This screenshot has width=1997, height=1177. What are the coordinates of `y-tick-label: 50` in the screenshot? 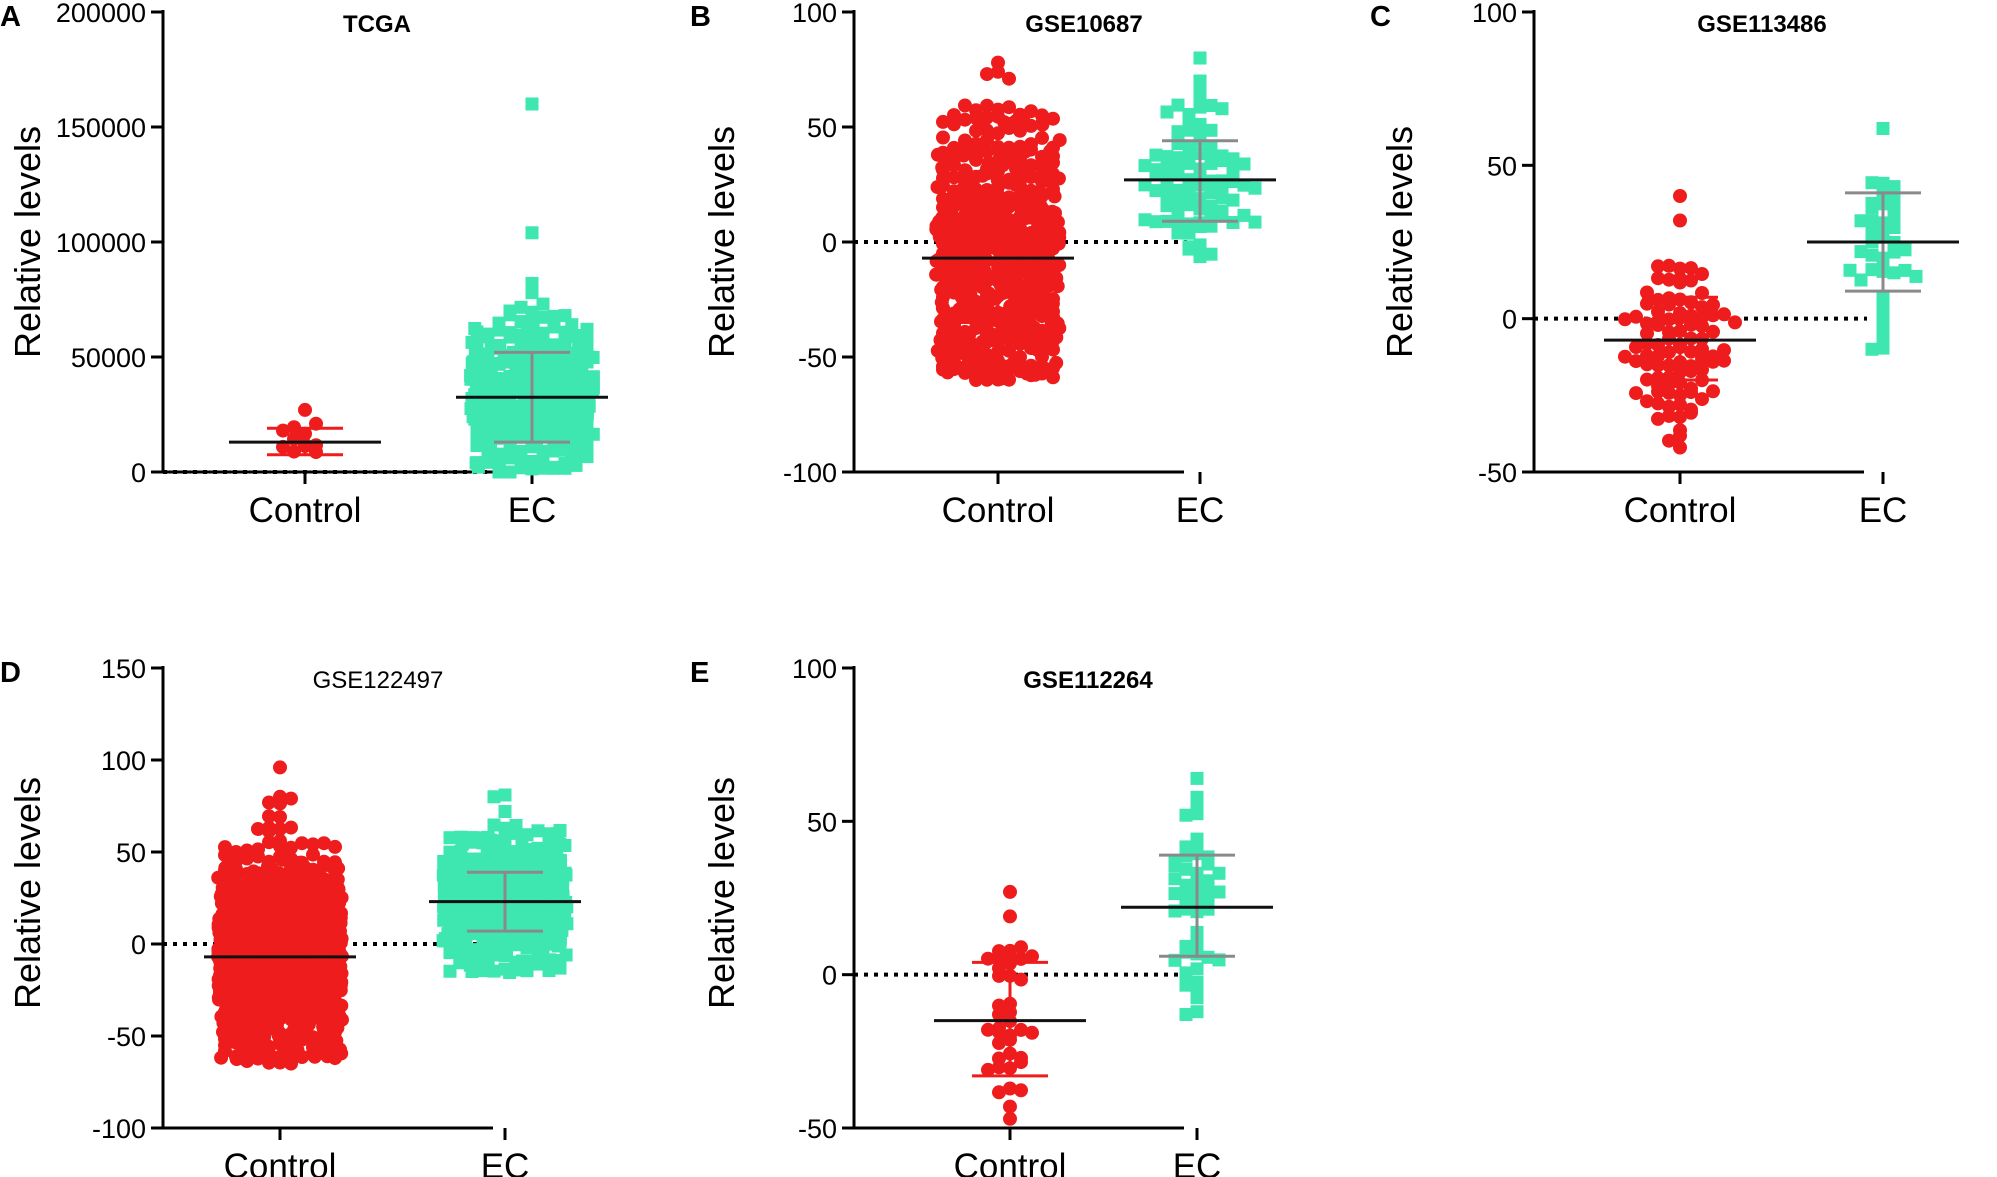 It's located at (131, 853).